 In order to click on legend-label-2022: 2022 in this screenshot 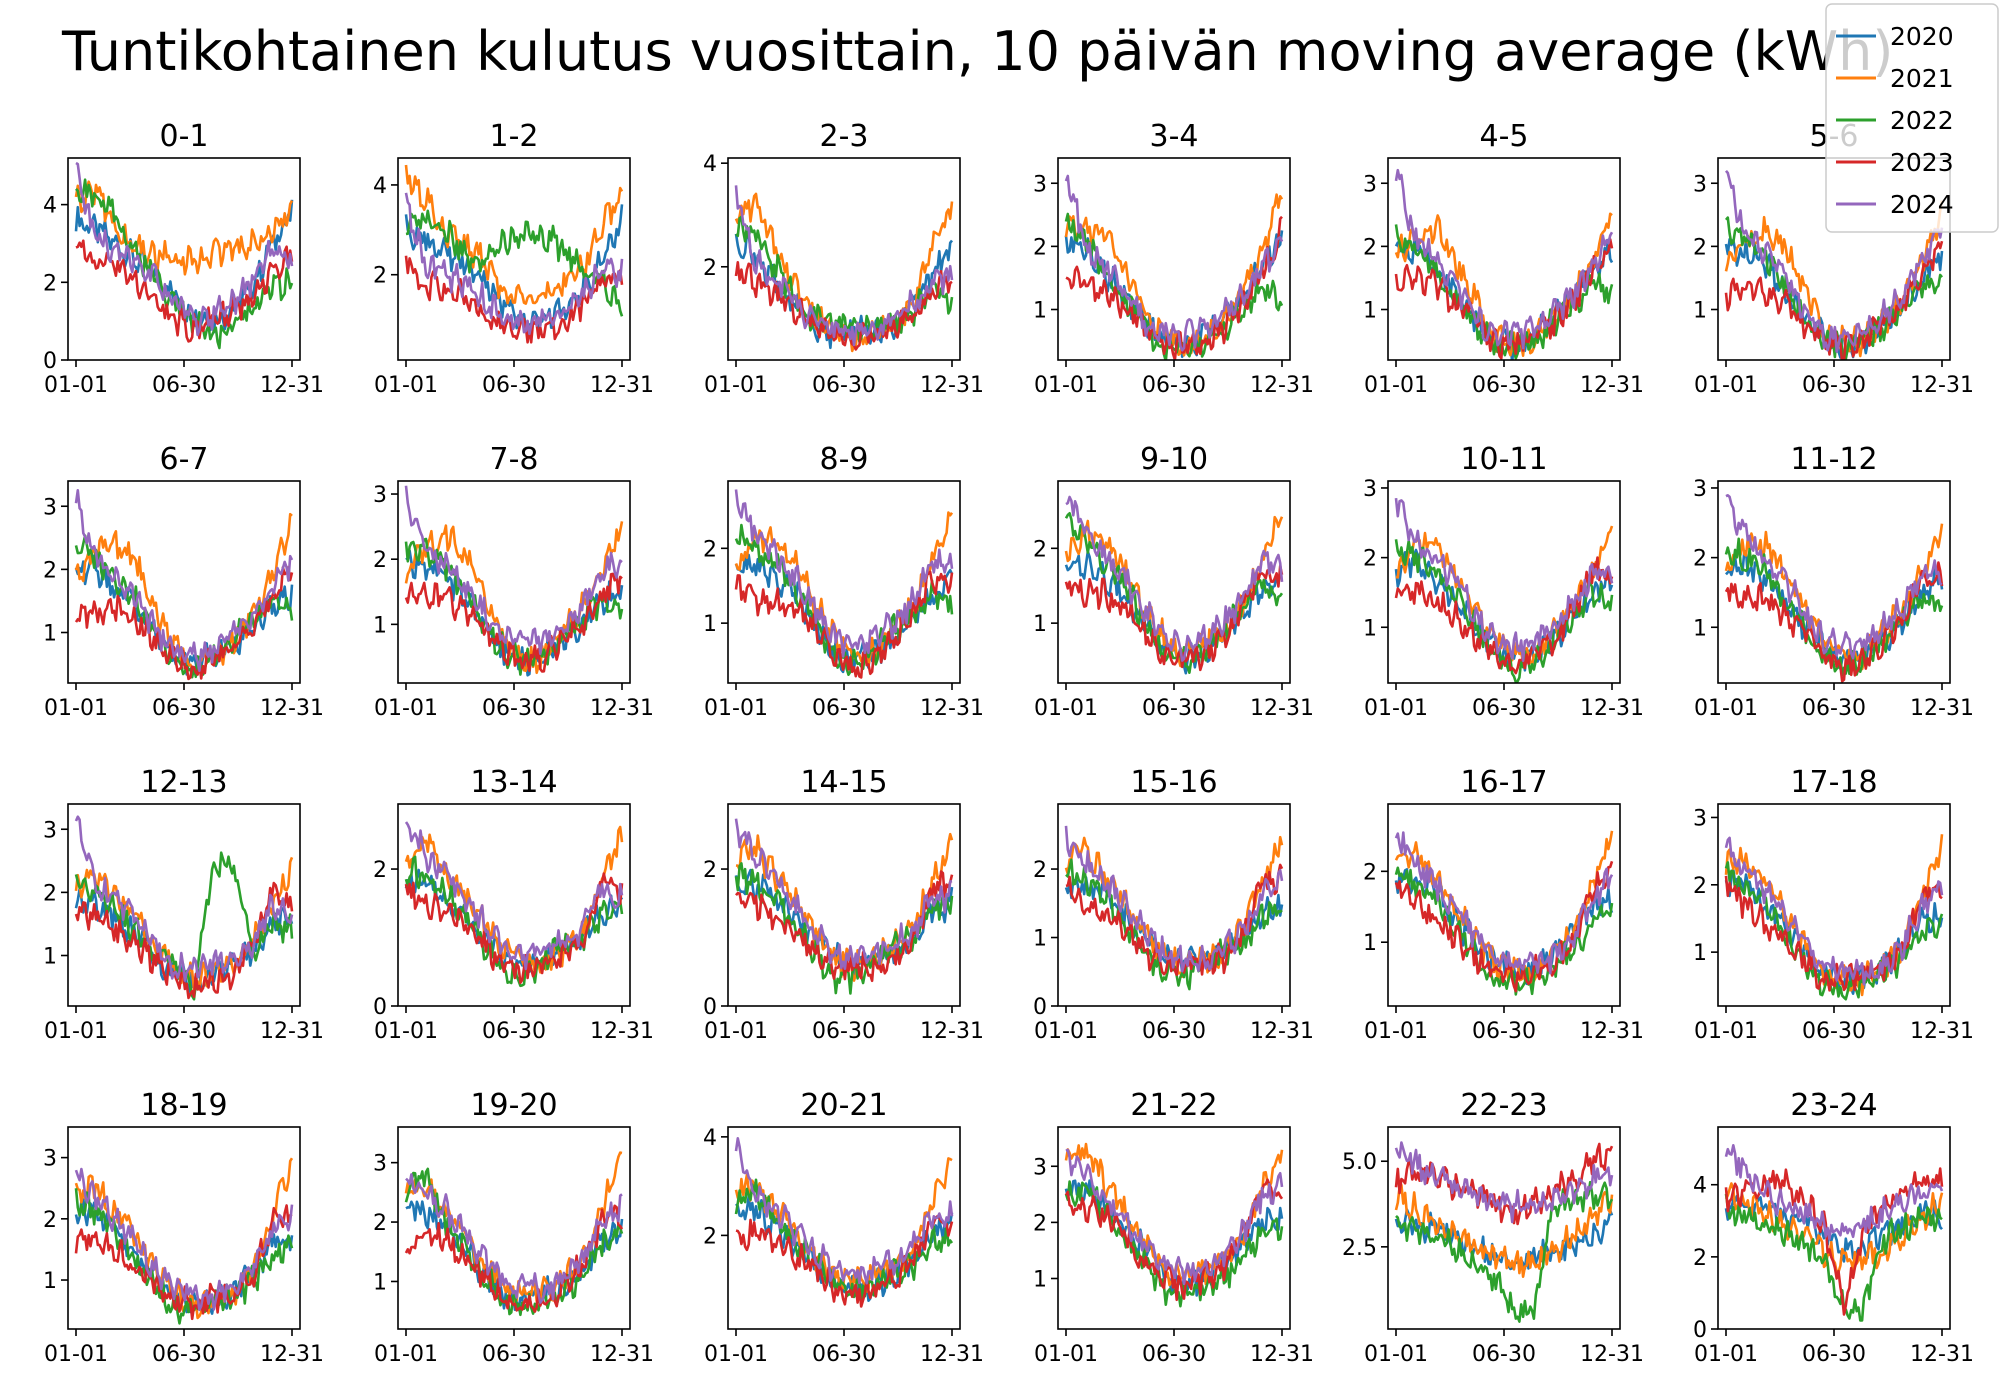, I will do `click(1922, 120)`.